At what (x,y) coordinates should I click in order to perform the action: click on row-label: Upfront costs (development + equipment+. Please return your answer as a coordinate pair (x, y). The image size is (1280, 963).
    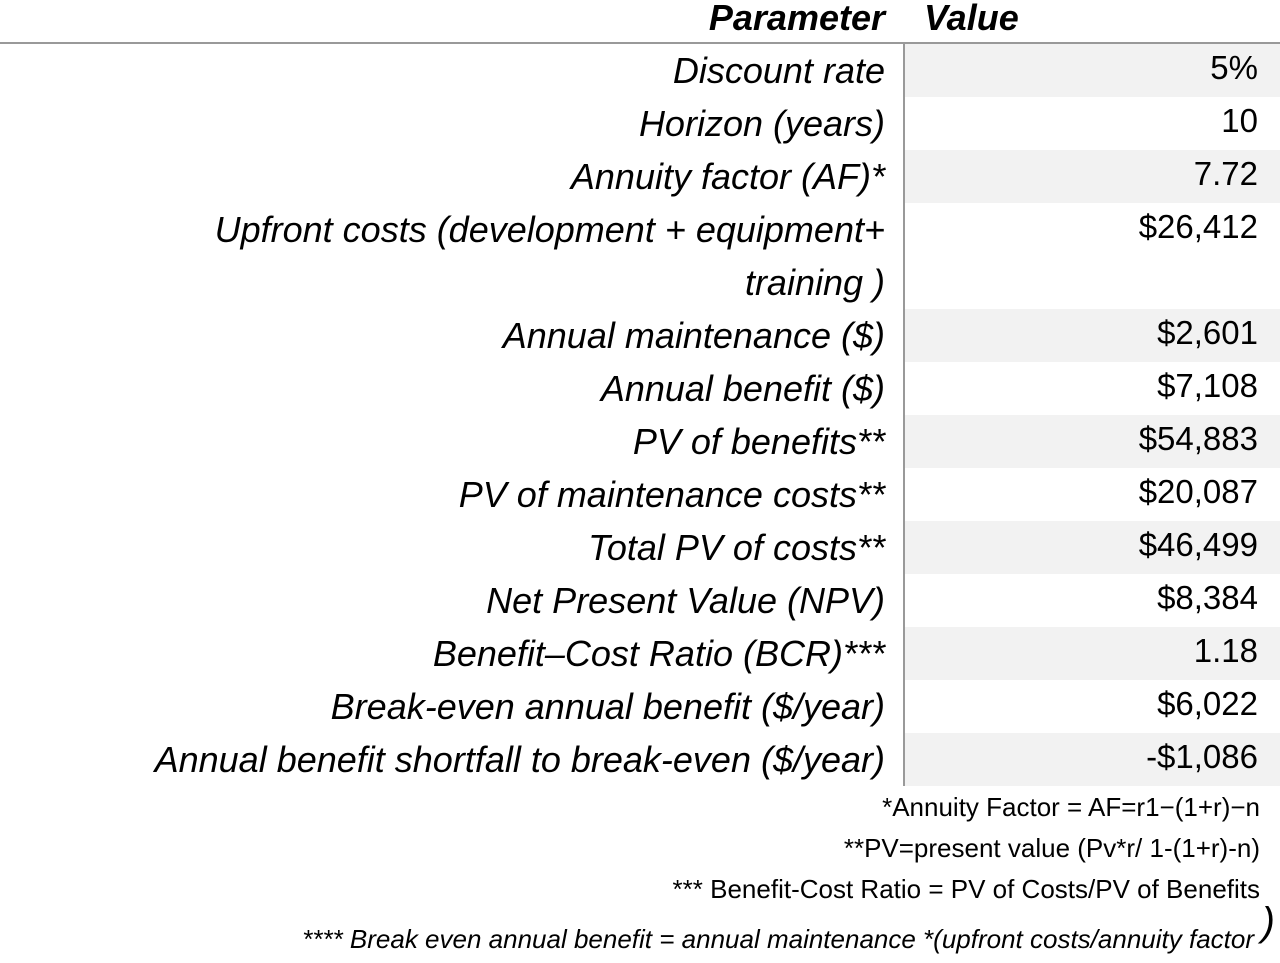
    Looking at the image, I should click on (549, 229).